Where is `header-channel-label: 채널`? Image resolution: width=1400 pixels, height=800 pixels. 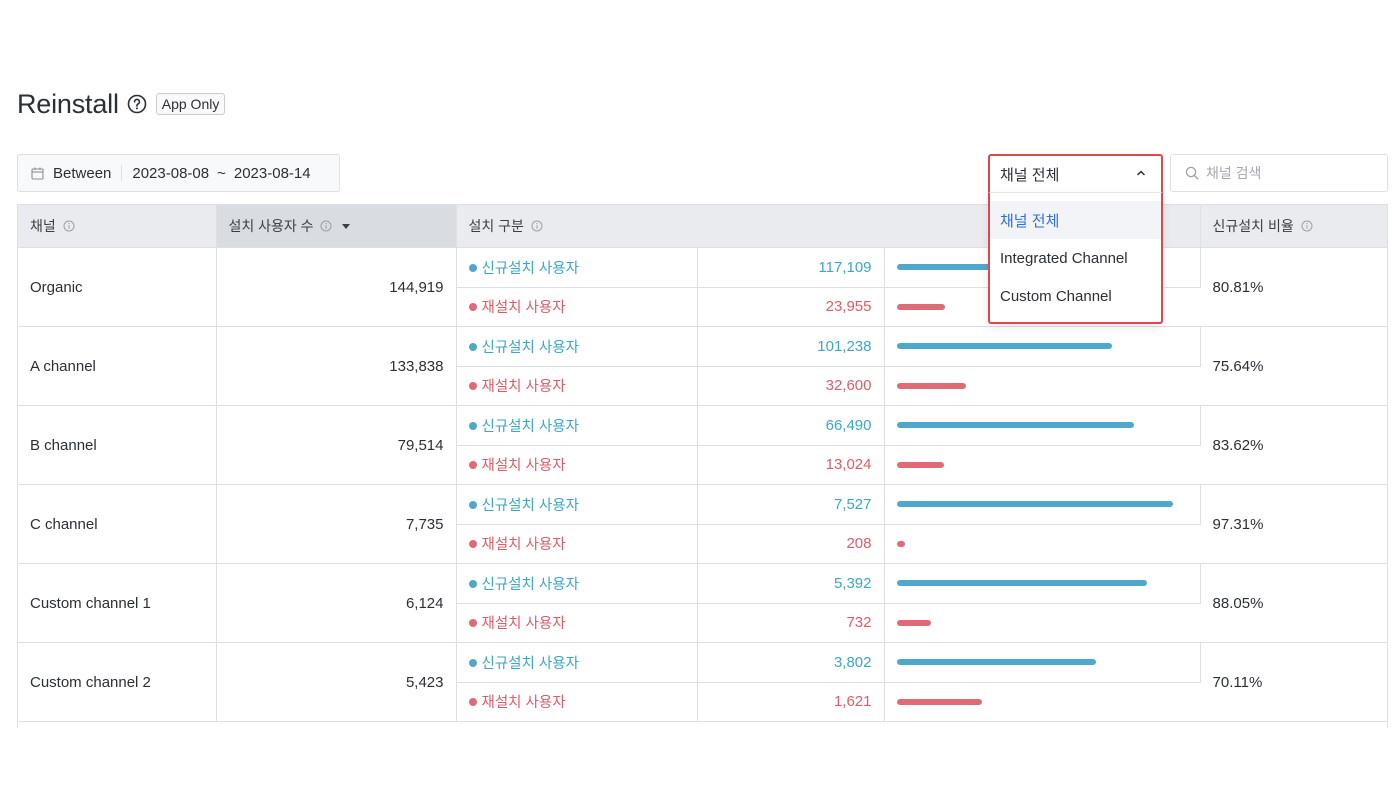
header-channel-label: 채널 is located at coordinates (43, 226).